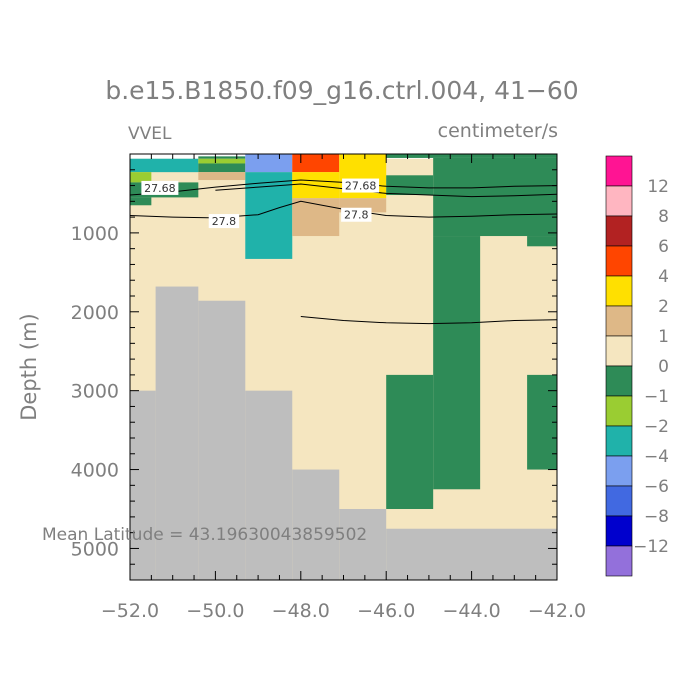 Image resolution: width=700 pixels, height=700 pixels. Describe the element at coordinates (215, 611) in the screenshot. I see `x-tick-label: −50.0` at that location.